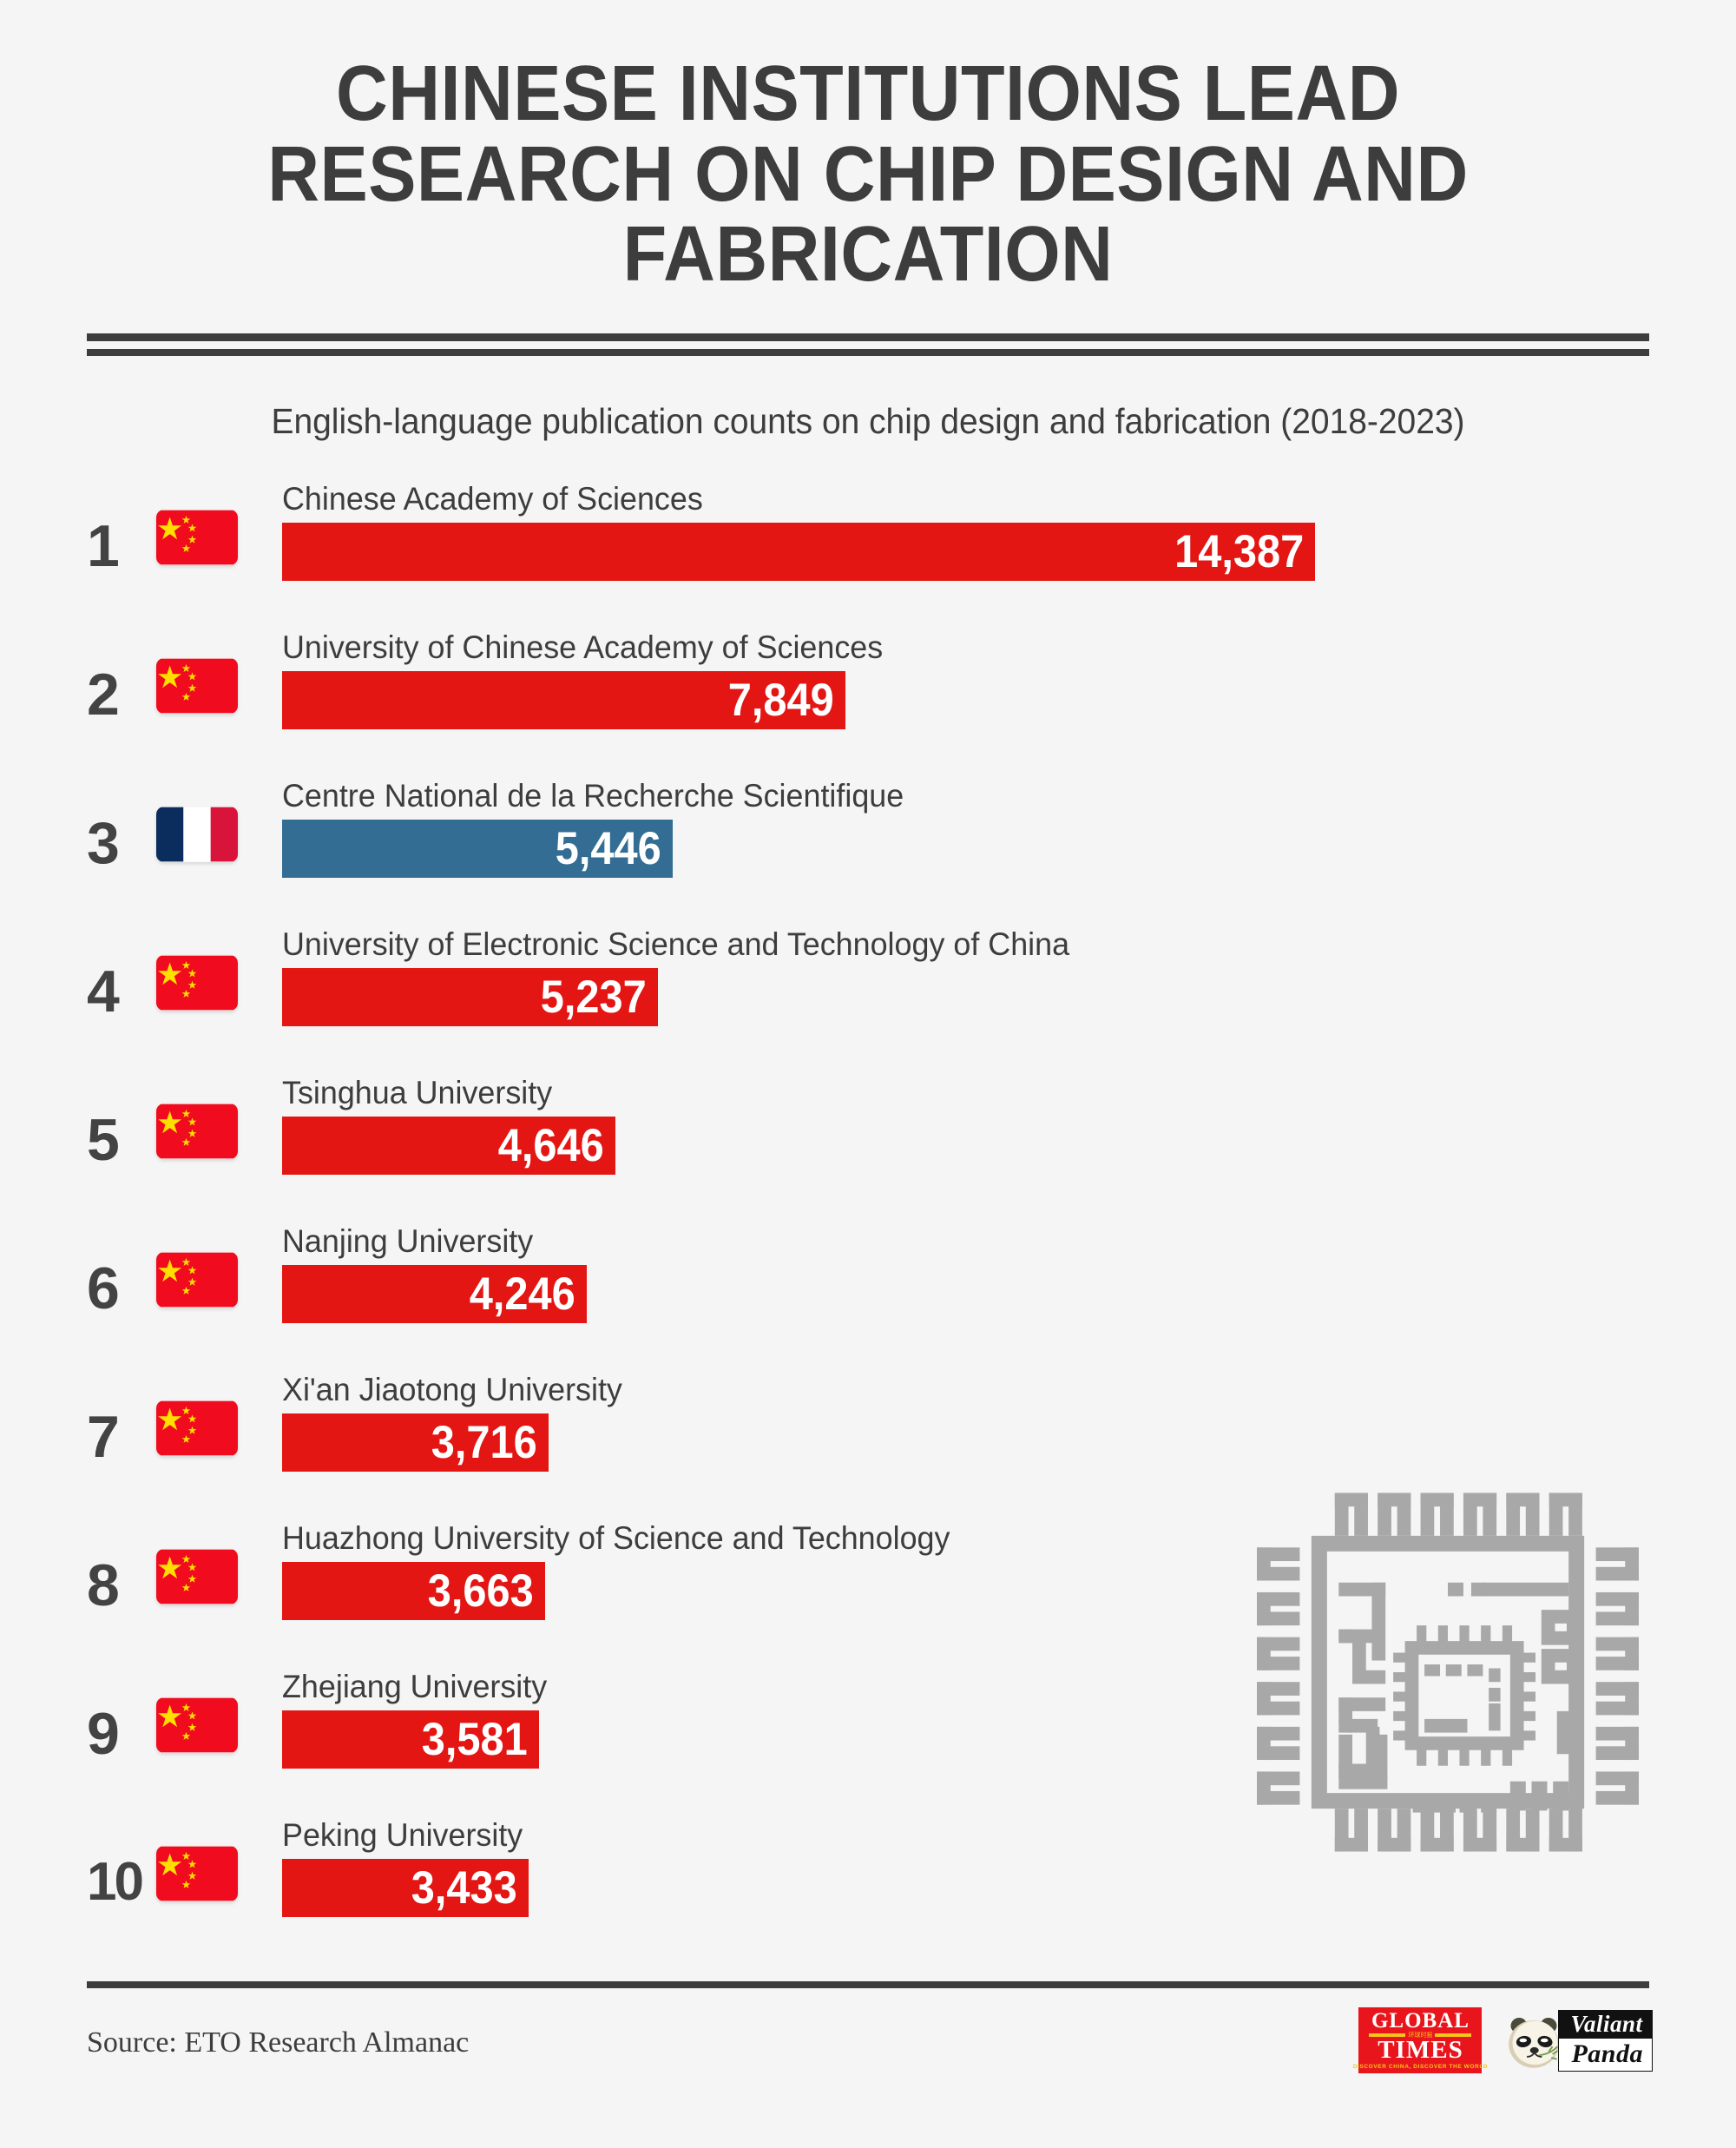  I want to click on value-bar: 14,387, so click(798, 552).